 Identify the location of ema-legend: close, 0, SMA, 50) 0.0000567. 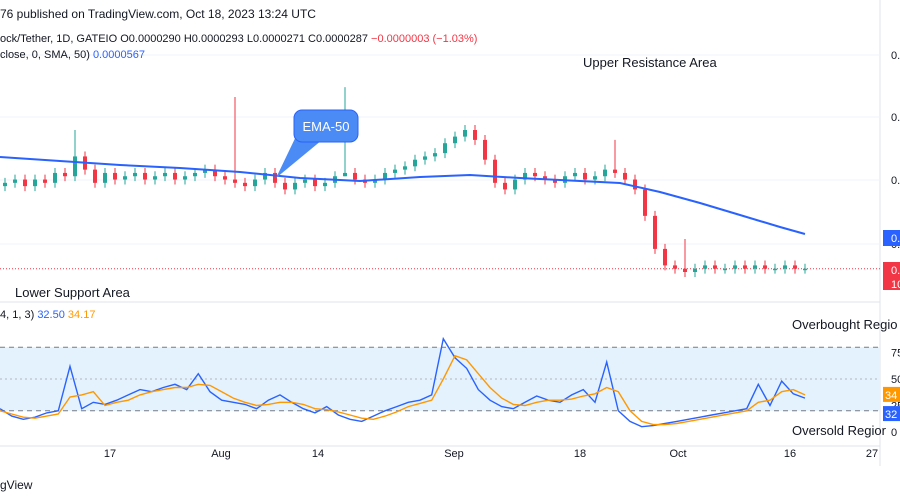
(72, 55).